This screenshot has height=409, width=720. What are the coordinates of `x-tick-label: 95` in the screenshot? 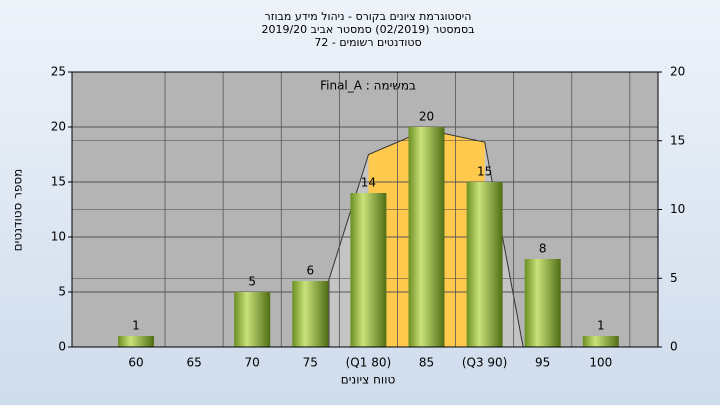 It's located at (542, 363).